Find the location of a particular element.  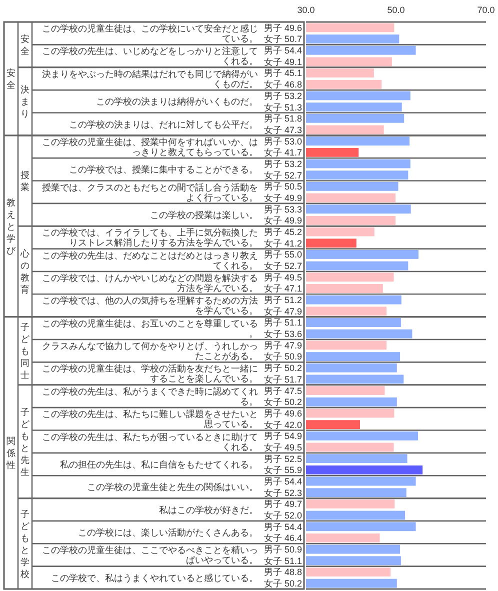

text: 決まり is located at coordinates (25, 101).